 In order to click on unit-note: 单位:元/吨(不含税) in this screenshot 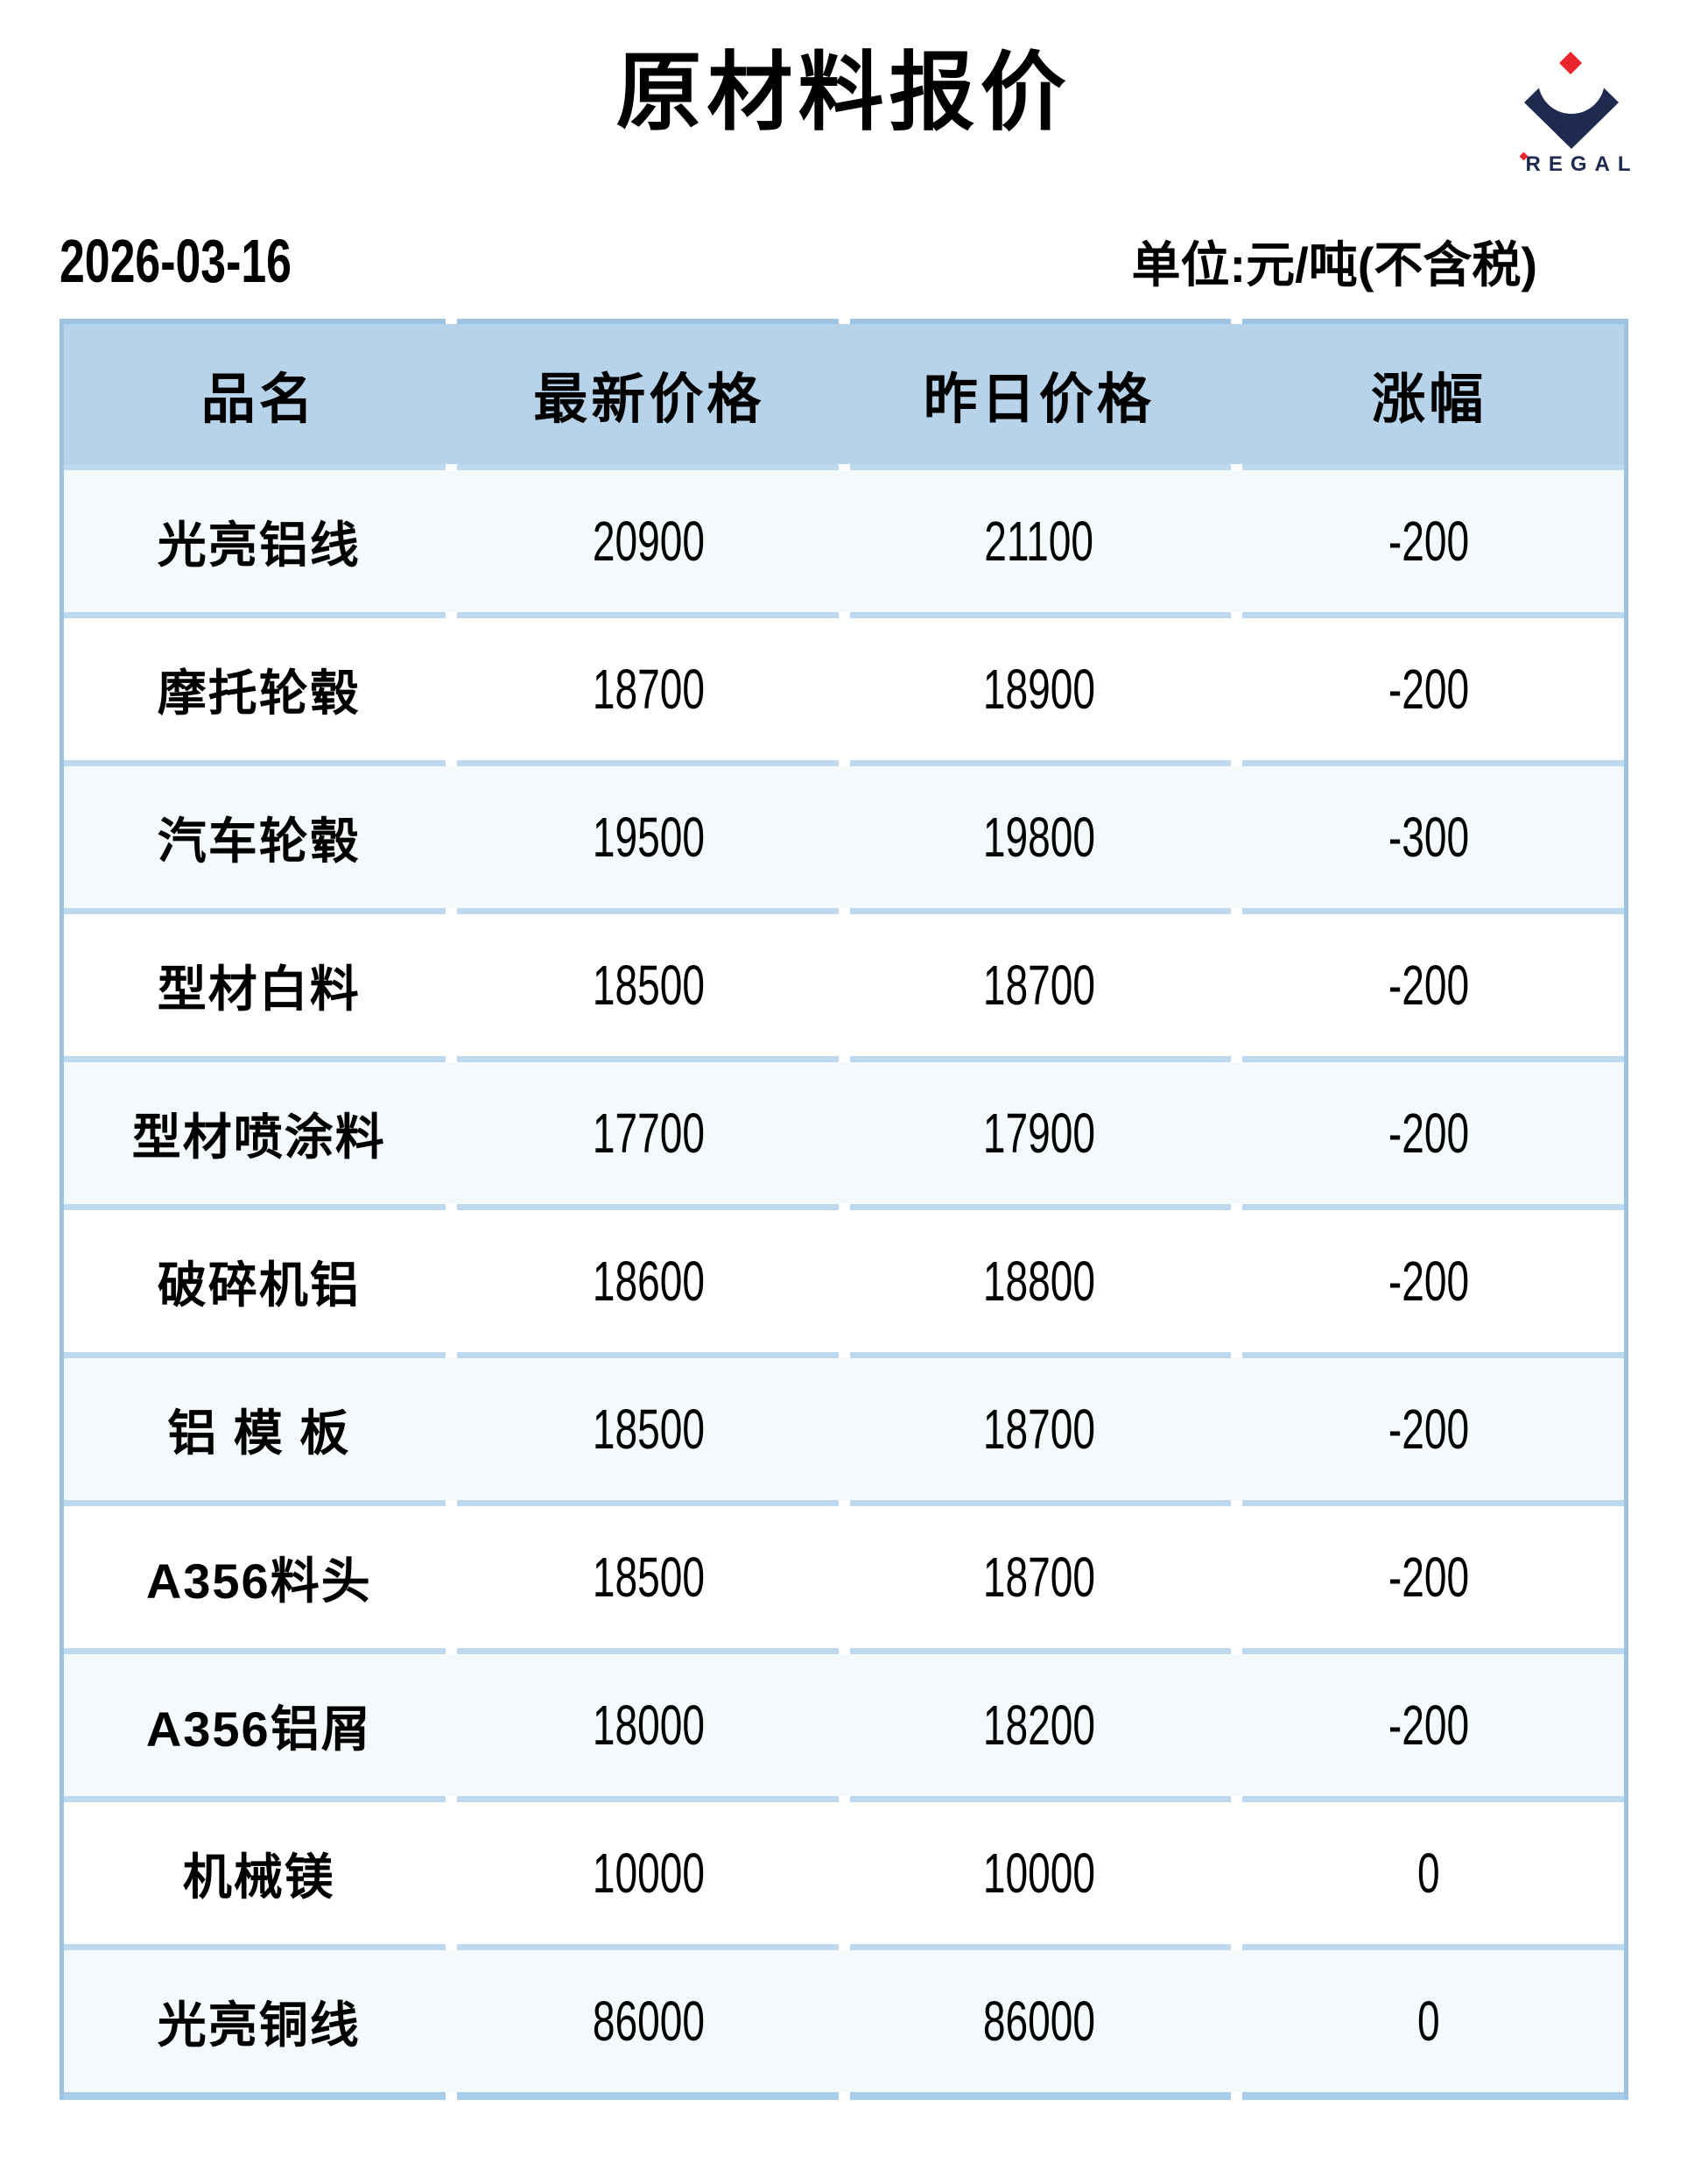, I will do `click(1334, 264)`.